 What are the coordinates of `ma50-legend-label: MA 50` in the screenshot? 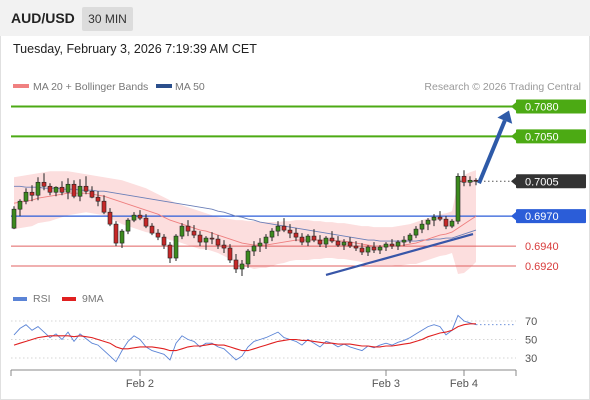 It's located at (190, 87).